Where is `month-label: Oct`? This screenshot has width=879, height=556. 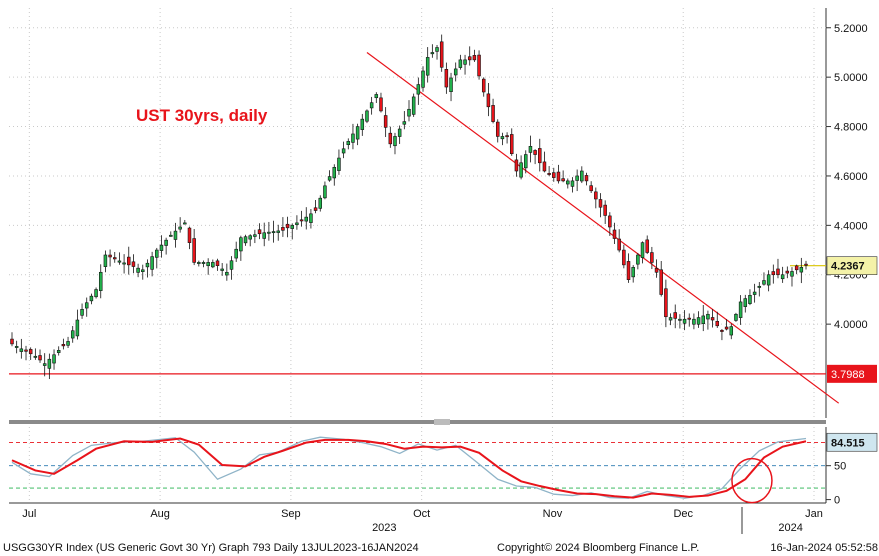
month-label: Oct is located at coordinates (421, 514).